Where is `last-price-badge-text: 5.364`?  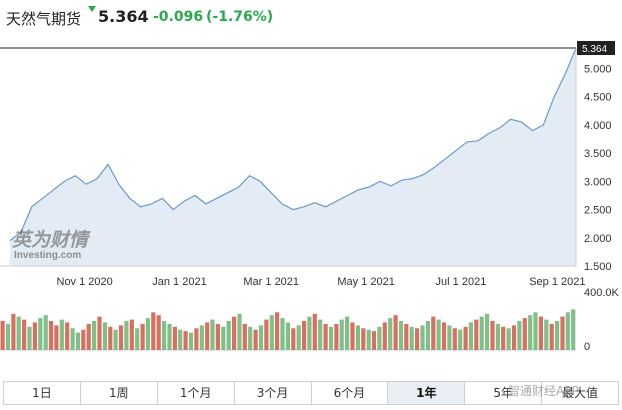 last-price-badge-text: 5.364 is located at coordinates (594, 49).